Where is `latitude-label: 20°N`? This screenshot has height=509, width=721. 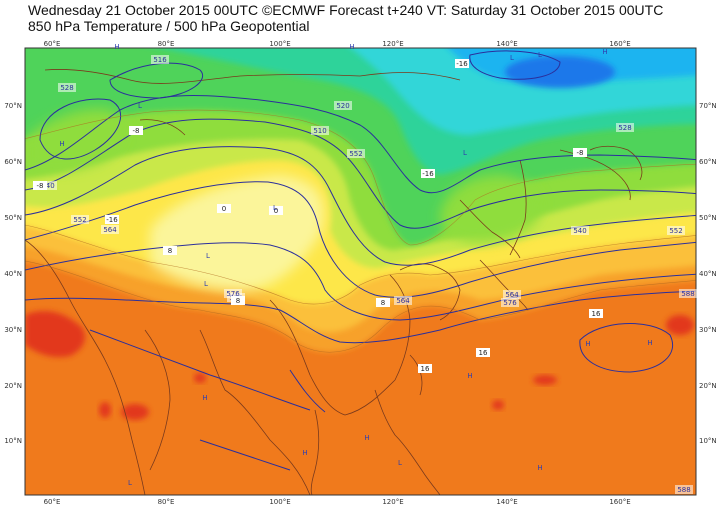 latitude-label: 20°N is located at coordinates (708, 386).